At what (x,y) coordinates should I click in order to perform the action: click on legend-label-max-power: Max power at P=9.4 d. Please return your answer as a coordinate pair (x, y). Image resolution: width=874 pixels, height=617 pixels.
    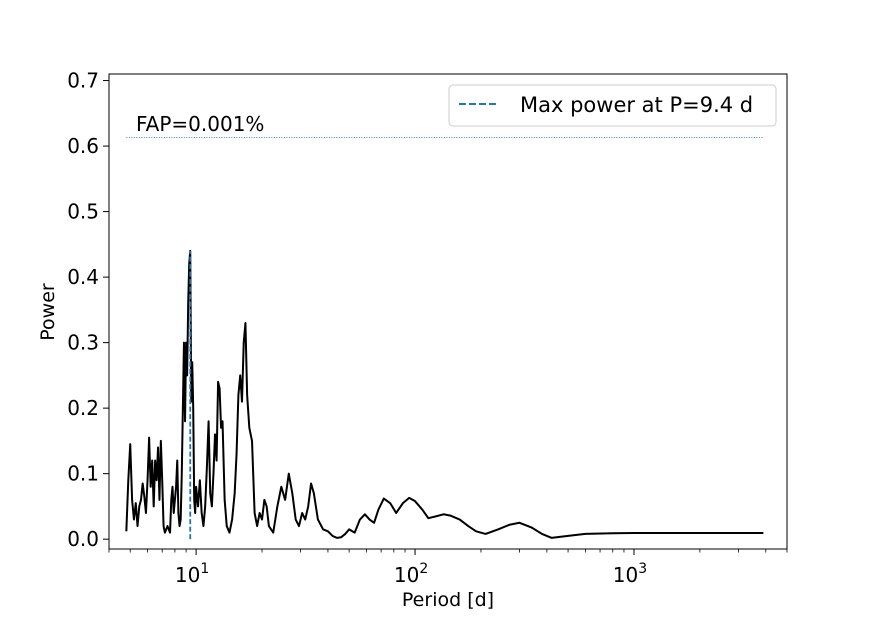
    Looking at the image, I should click on (636, 105).